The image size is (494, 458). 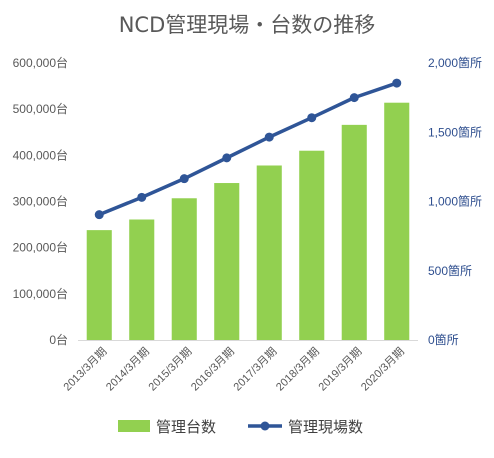 I want to click on right-axis-tick-label: 1,000箇所, so click(x=455, y=202).